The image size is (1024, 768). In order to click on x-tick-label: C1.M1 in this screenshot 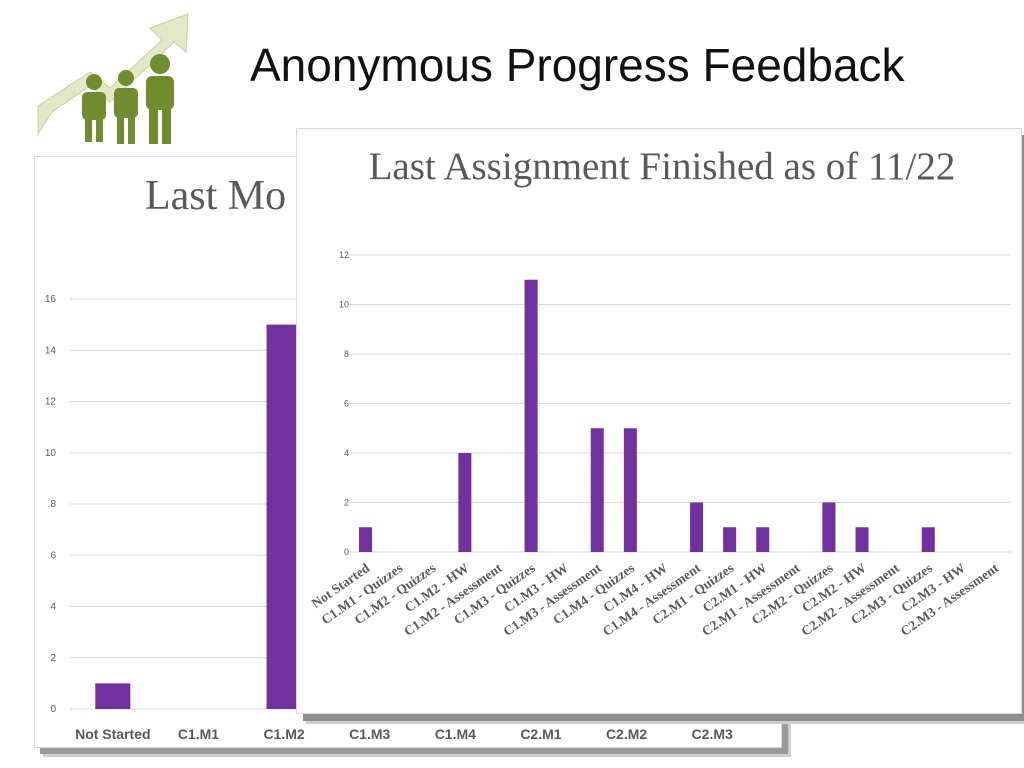, I will do `click(198, 734)`.